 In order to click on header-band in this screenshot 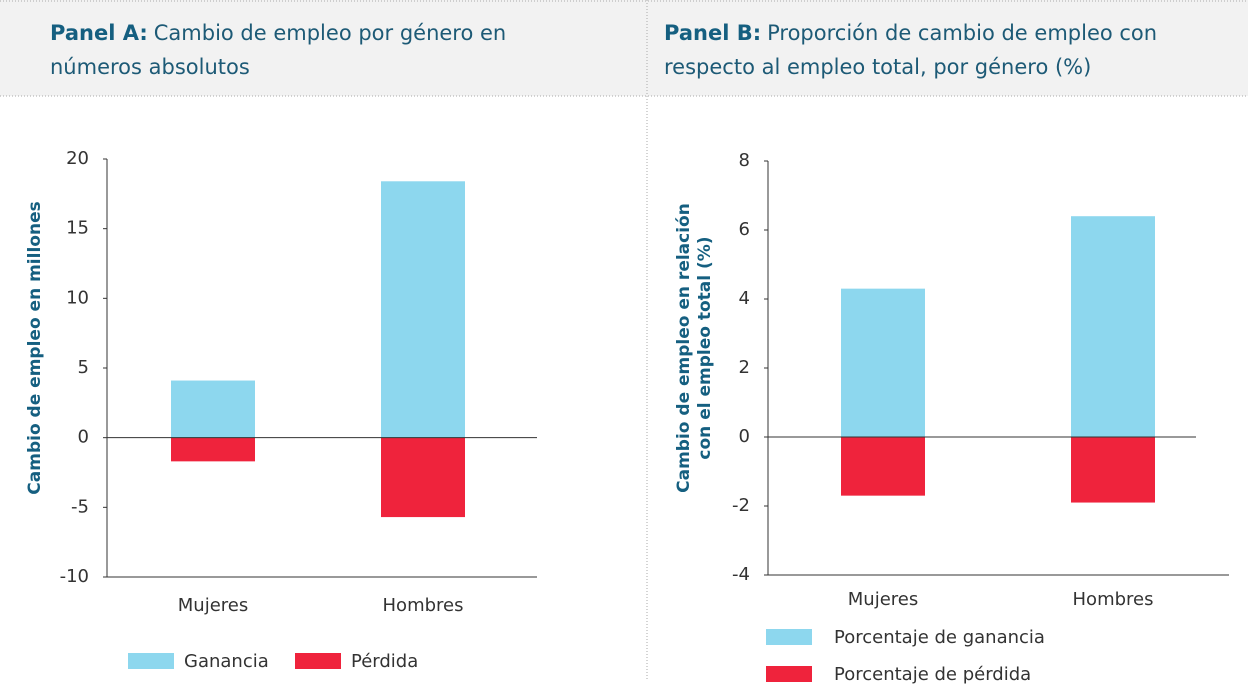, I will do `click(624, 48)`.